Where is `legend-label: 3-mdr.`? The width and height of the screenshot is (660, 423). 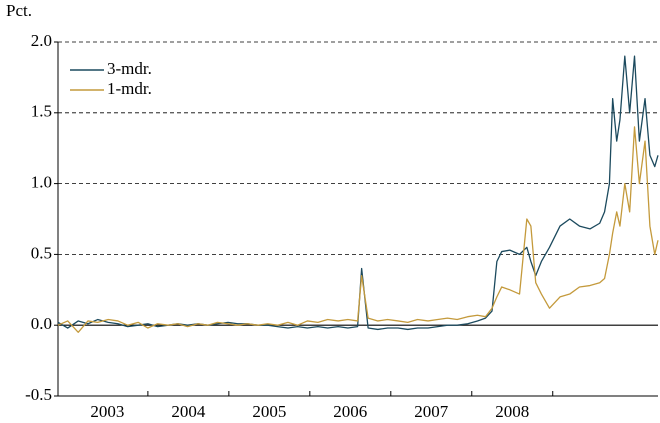 legend-label: 3-mdr. is located at coordinates (129, 68).